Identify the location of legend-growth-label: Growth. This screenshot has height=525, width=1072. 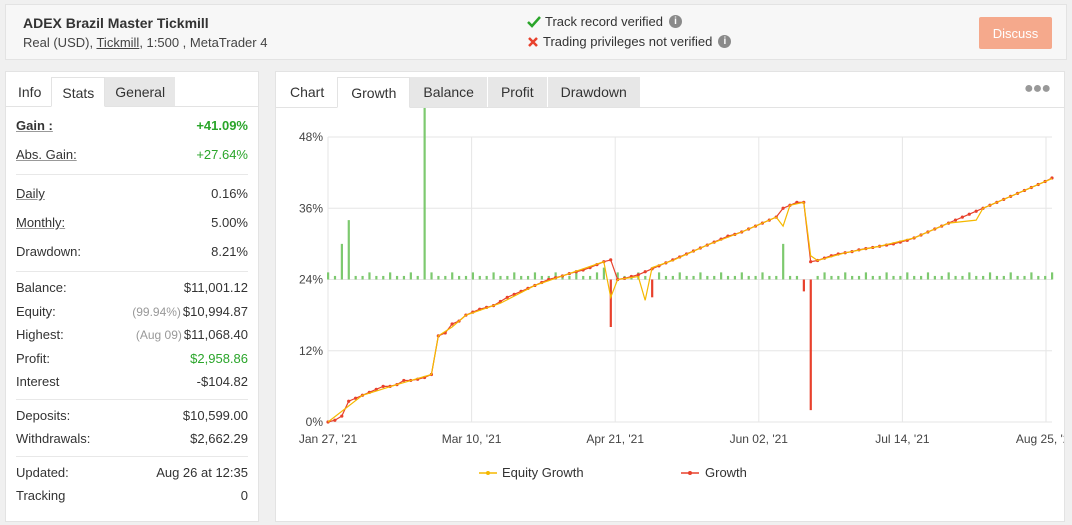
(726, 472).